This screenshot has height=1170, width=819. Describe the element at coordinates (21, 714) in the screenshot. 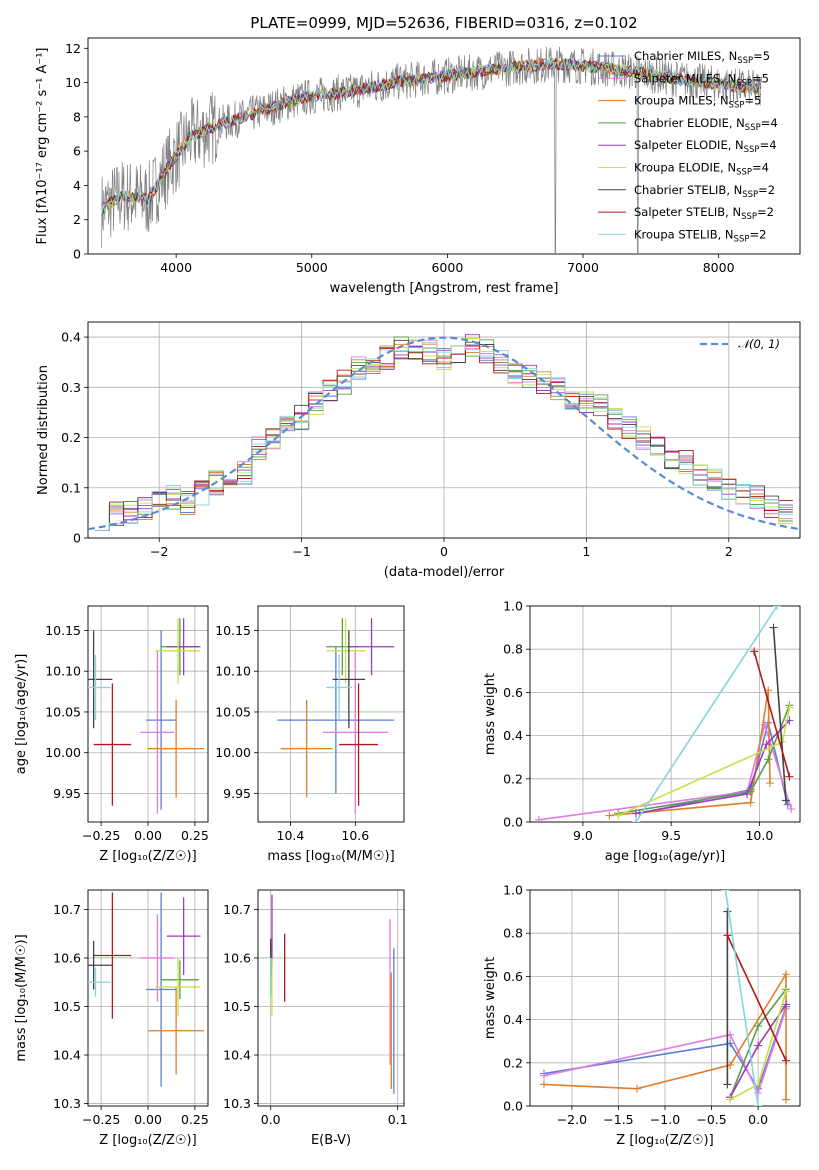

I see `y-axis-label: age [log₁₀(age/yr)]` at that location.